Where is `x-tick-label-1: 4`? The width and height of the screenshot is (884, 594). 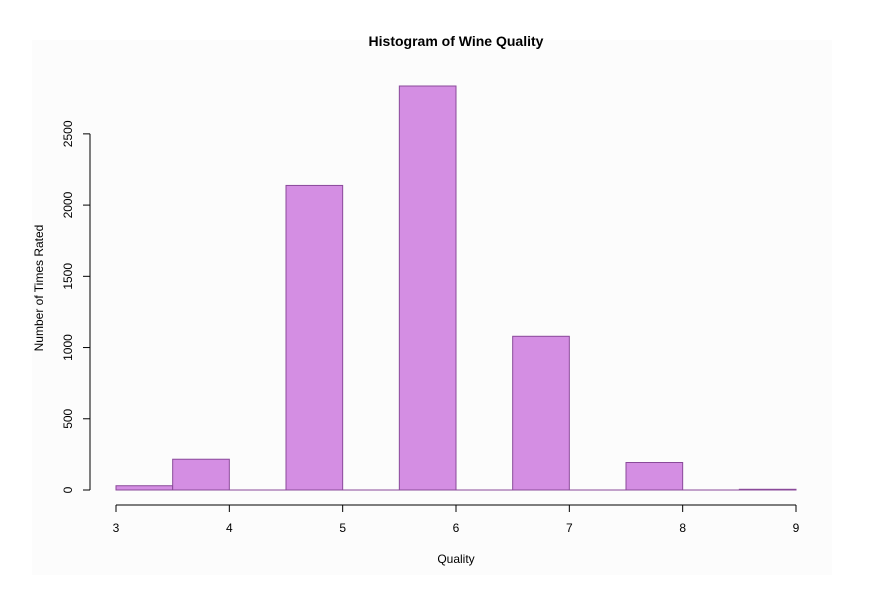 x-tick-label-1: 4 is located at coordinates (229, 528).